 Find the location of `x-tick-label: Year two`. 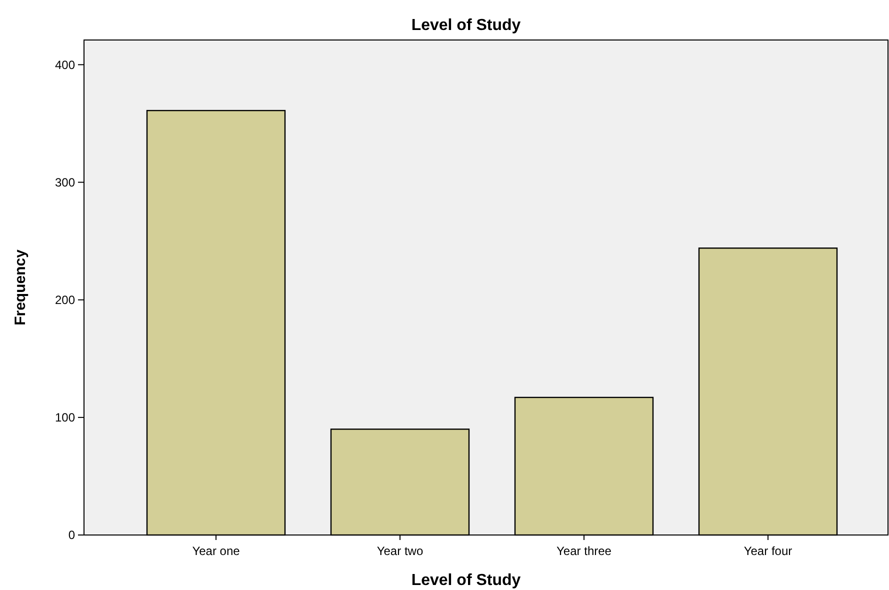

x-tick-label: Year two is located at coordinates (400, 551).